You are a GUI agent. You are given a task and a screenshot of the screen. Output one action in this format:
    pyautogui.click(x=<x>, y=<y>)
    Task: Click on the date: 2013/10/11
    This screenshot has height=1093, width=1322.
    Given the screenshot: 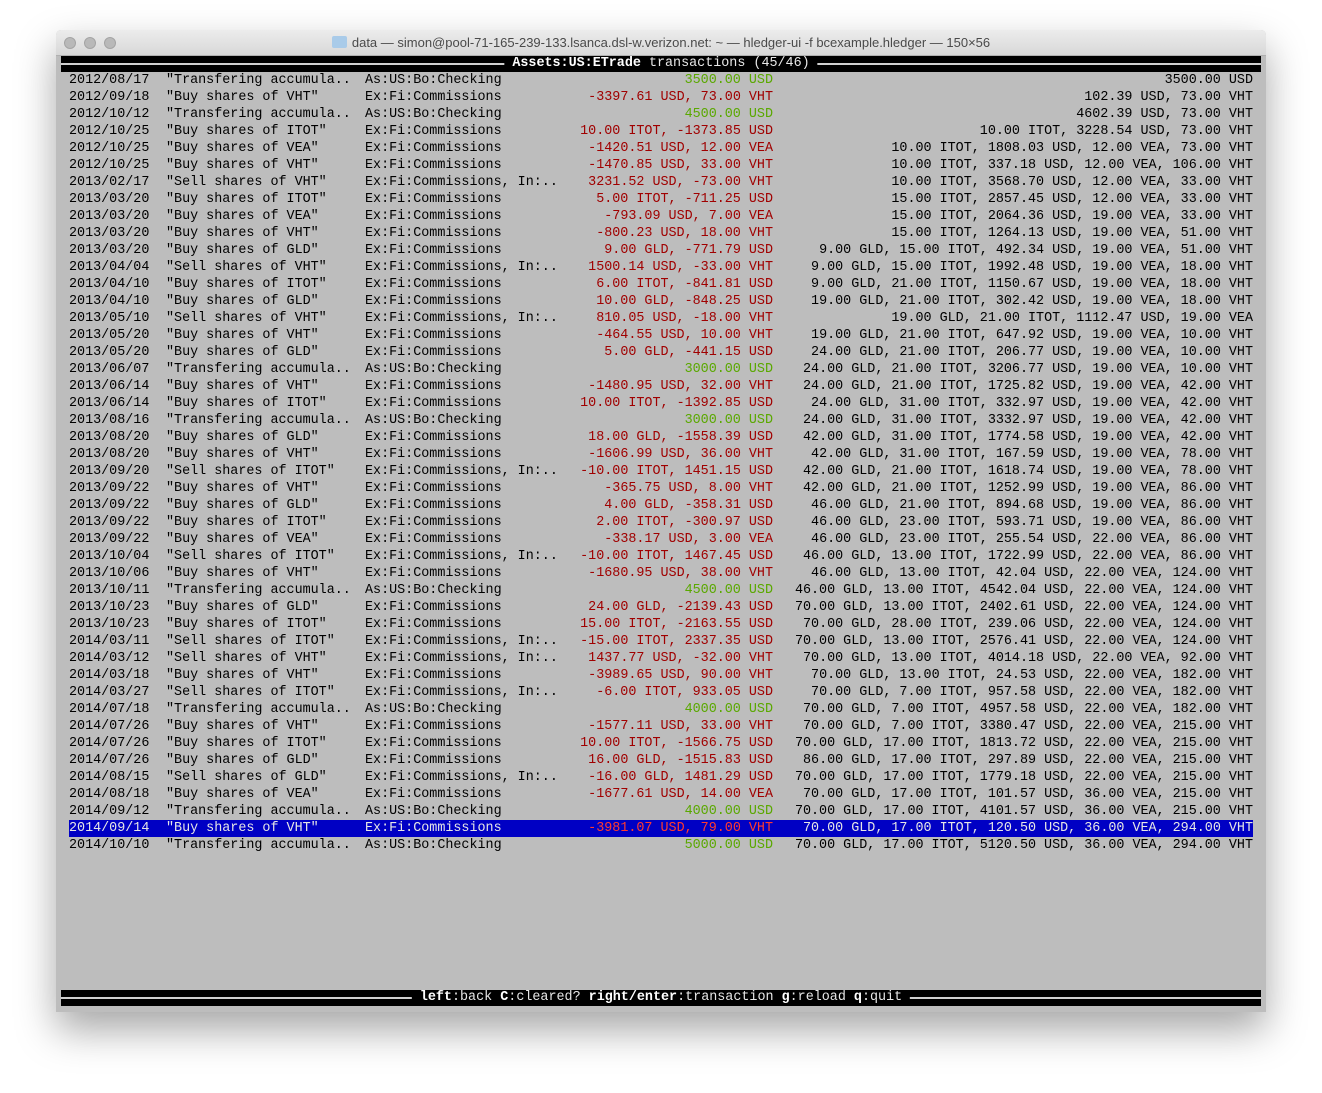 What is the action you would take?
    pyautogui.click(x=109, y=590)
    